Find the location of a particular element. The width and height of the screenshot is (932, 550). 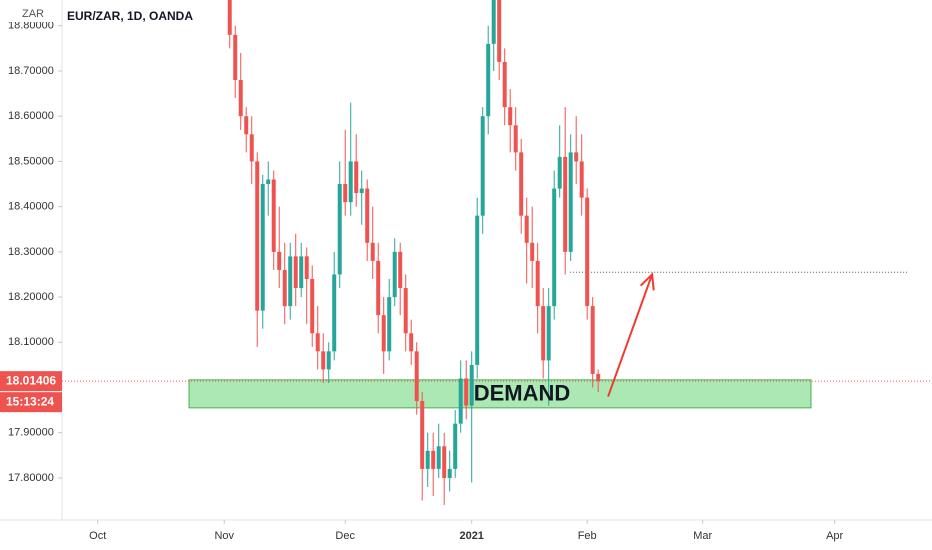

y-tick-label: 18.40000 is located at coordinates (31, 207).